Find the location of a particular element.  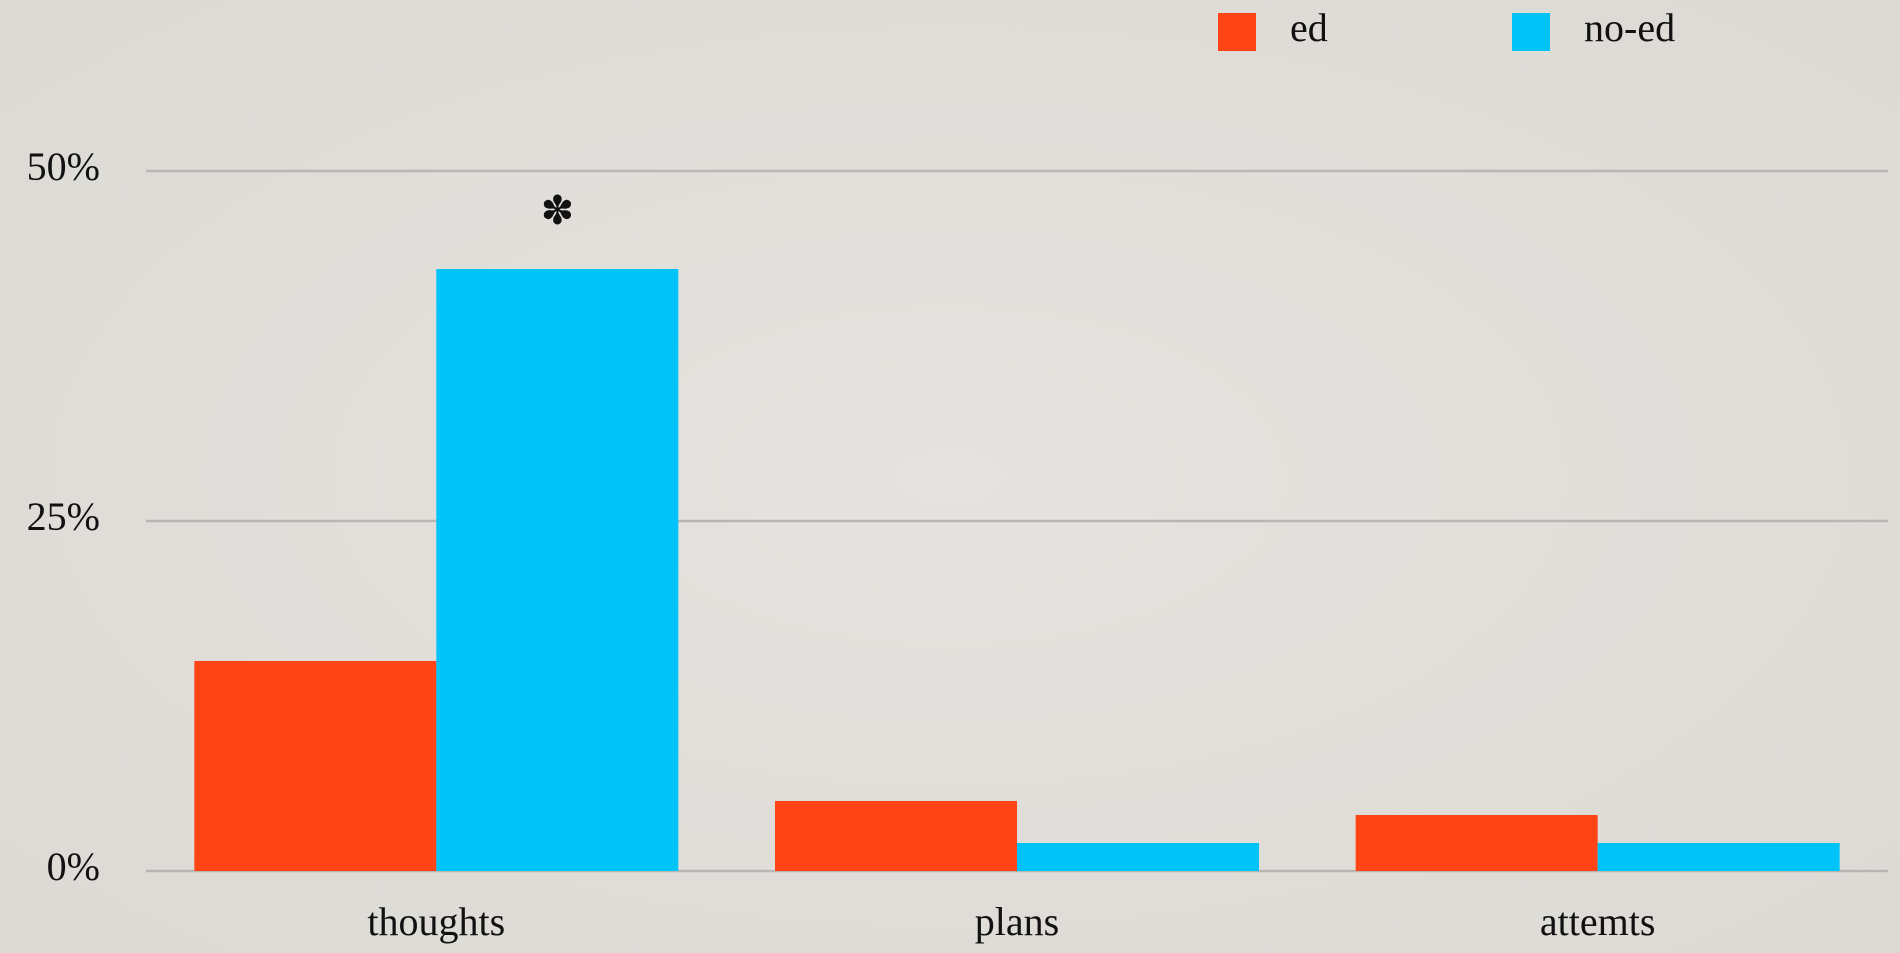

legend-label: ed is located at coordinates (1309, 27).